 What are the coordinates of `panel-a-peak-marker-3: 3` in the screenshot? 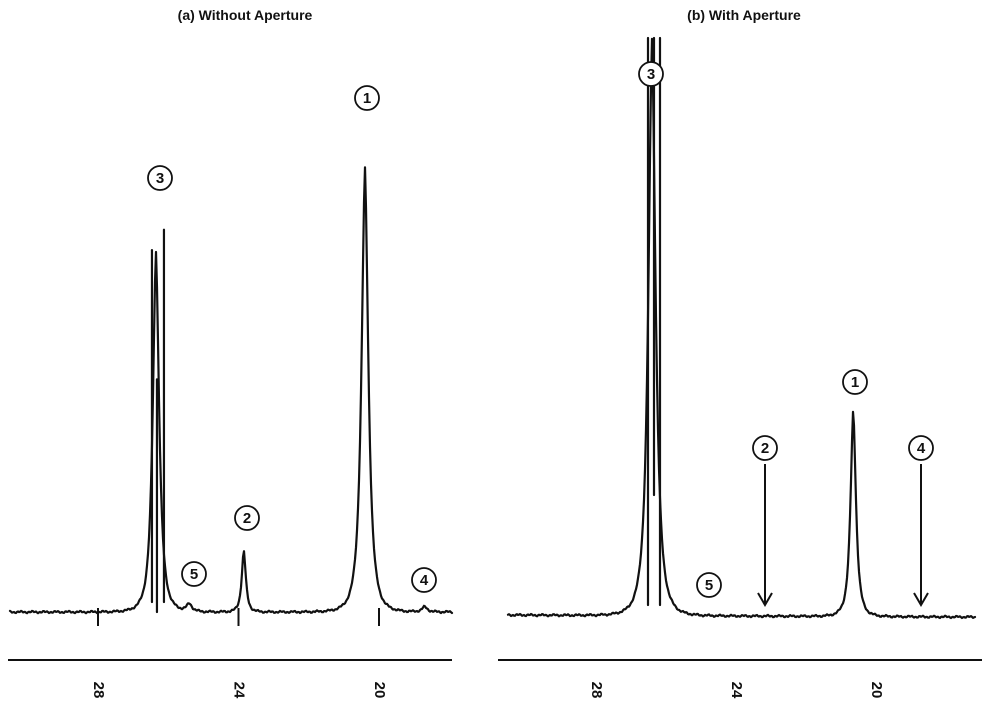 It's located at (160, 178).